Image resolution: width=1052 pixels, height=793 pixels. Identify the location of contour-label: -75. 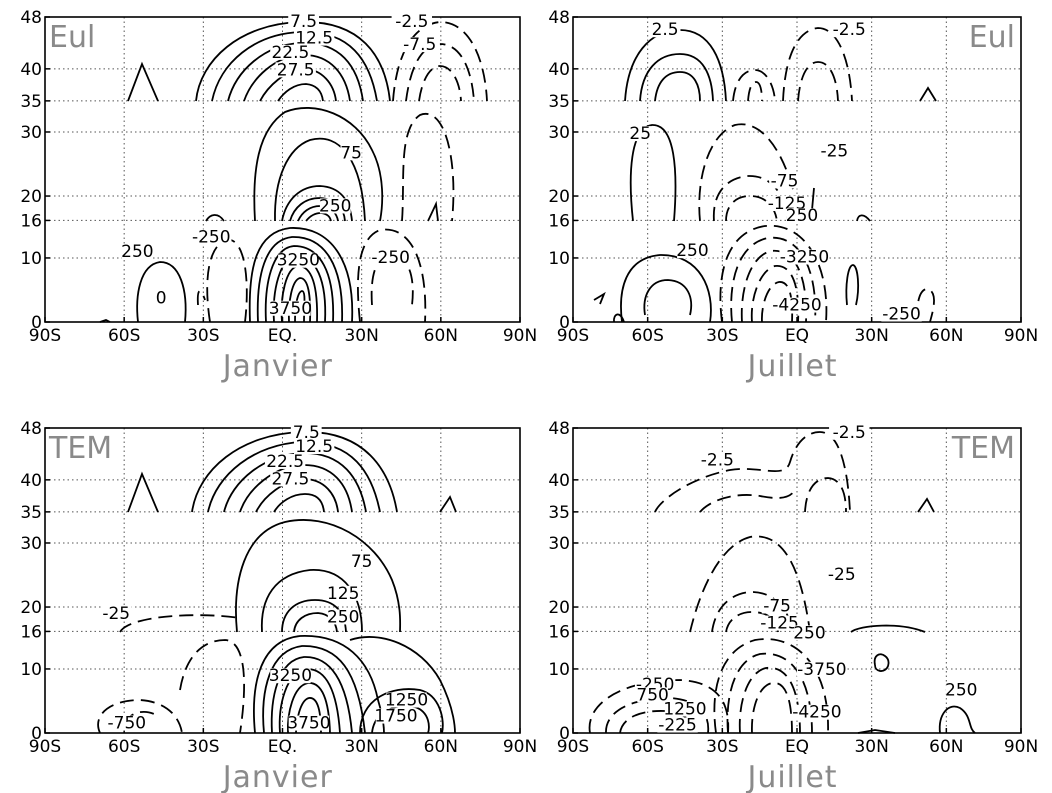
(777, 606).